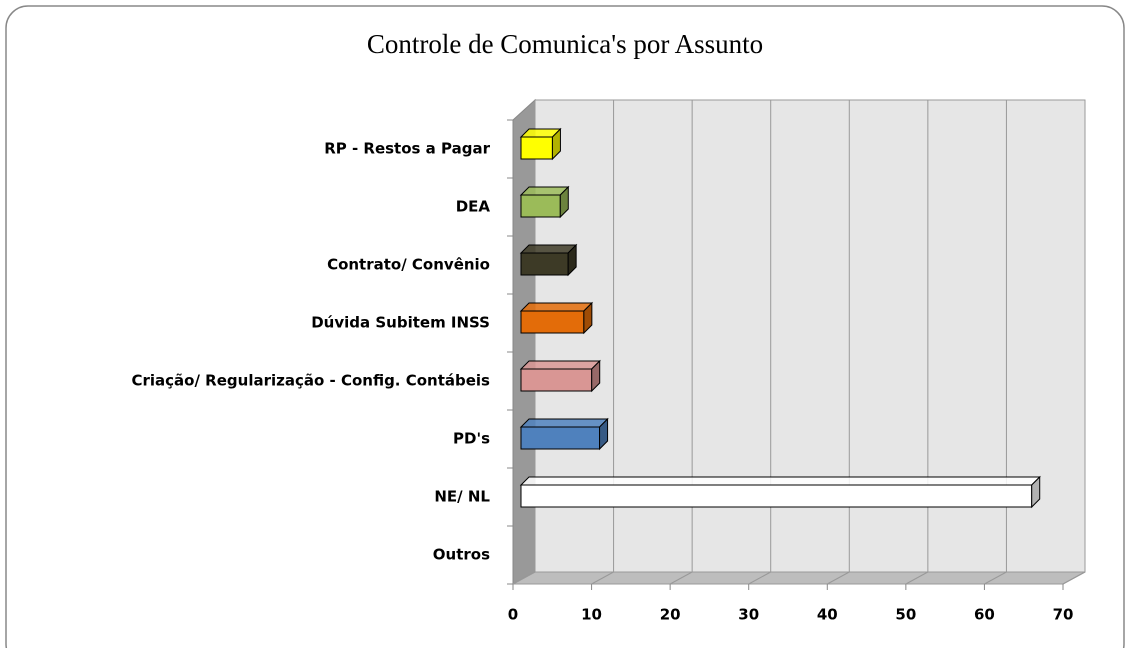 The width and height of the screenshot is (1130, 648). What do you see at coordinates (473, 207) in the screenshot?
I see `y-tick-label: DEA` at bounding box center [473, 207].